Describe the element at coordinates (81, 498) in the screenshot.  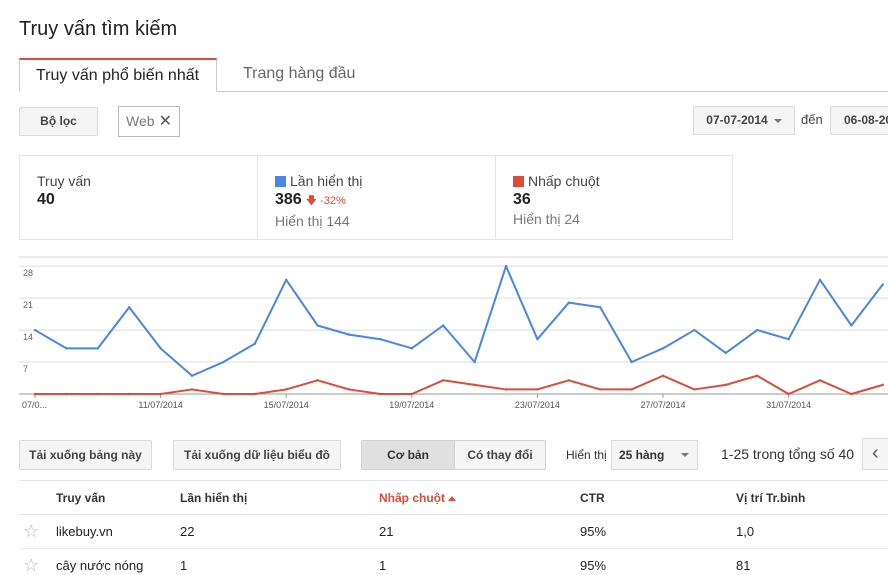
I see `col-query: Truy vấn` at that location.